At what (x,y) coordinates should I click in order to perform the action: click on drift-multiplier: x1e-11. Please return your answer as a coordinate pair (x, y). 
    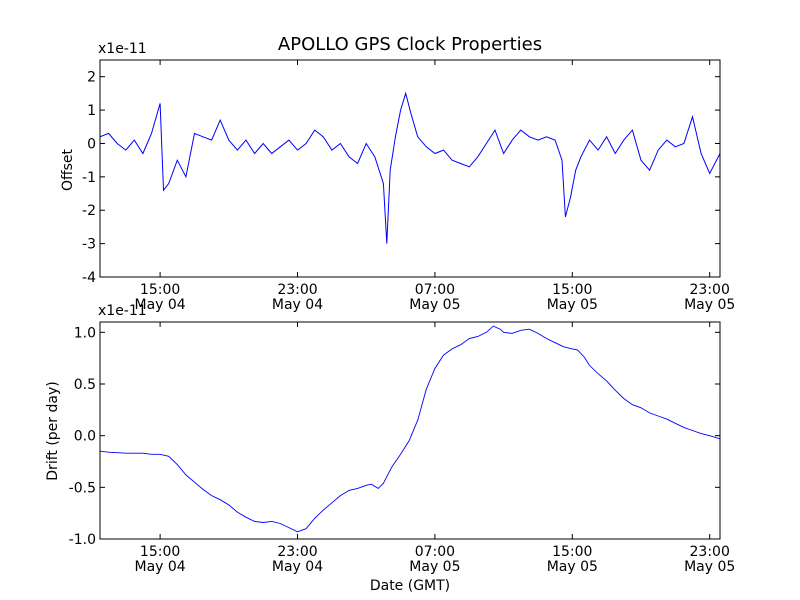
    Looking at the image, I should click on (122, 311).